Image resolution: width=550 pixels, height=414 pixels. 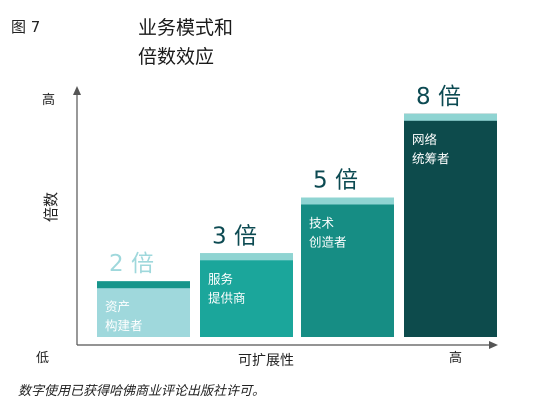 What do you see at coordinates (438, 97) in the screenshot?
I see `bar-value-label: 8 倍` at bounding box center [438, 97].